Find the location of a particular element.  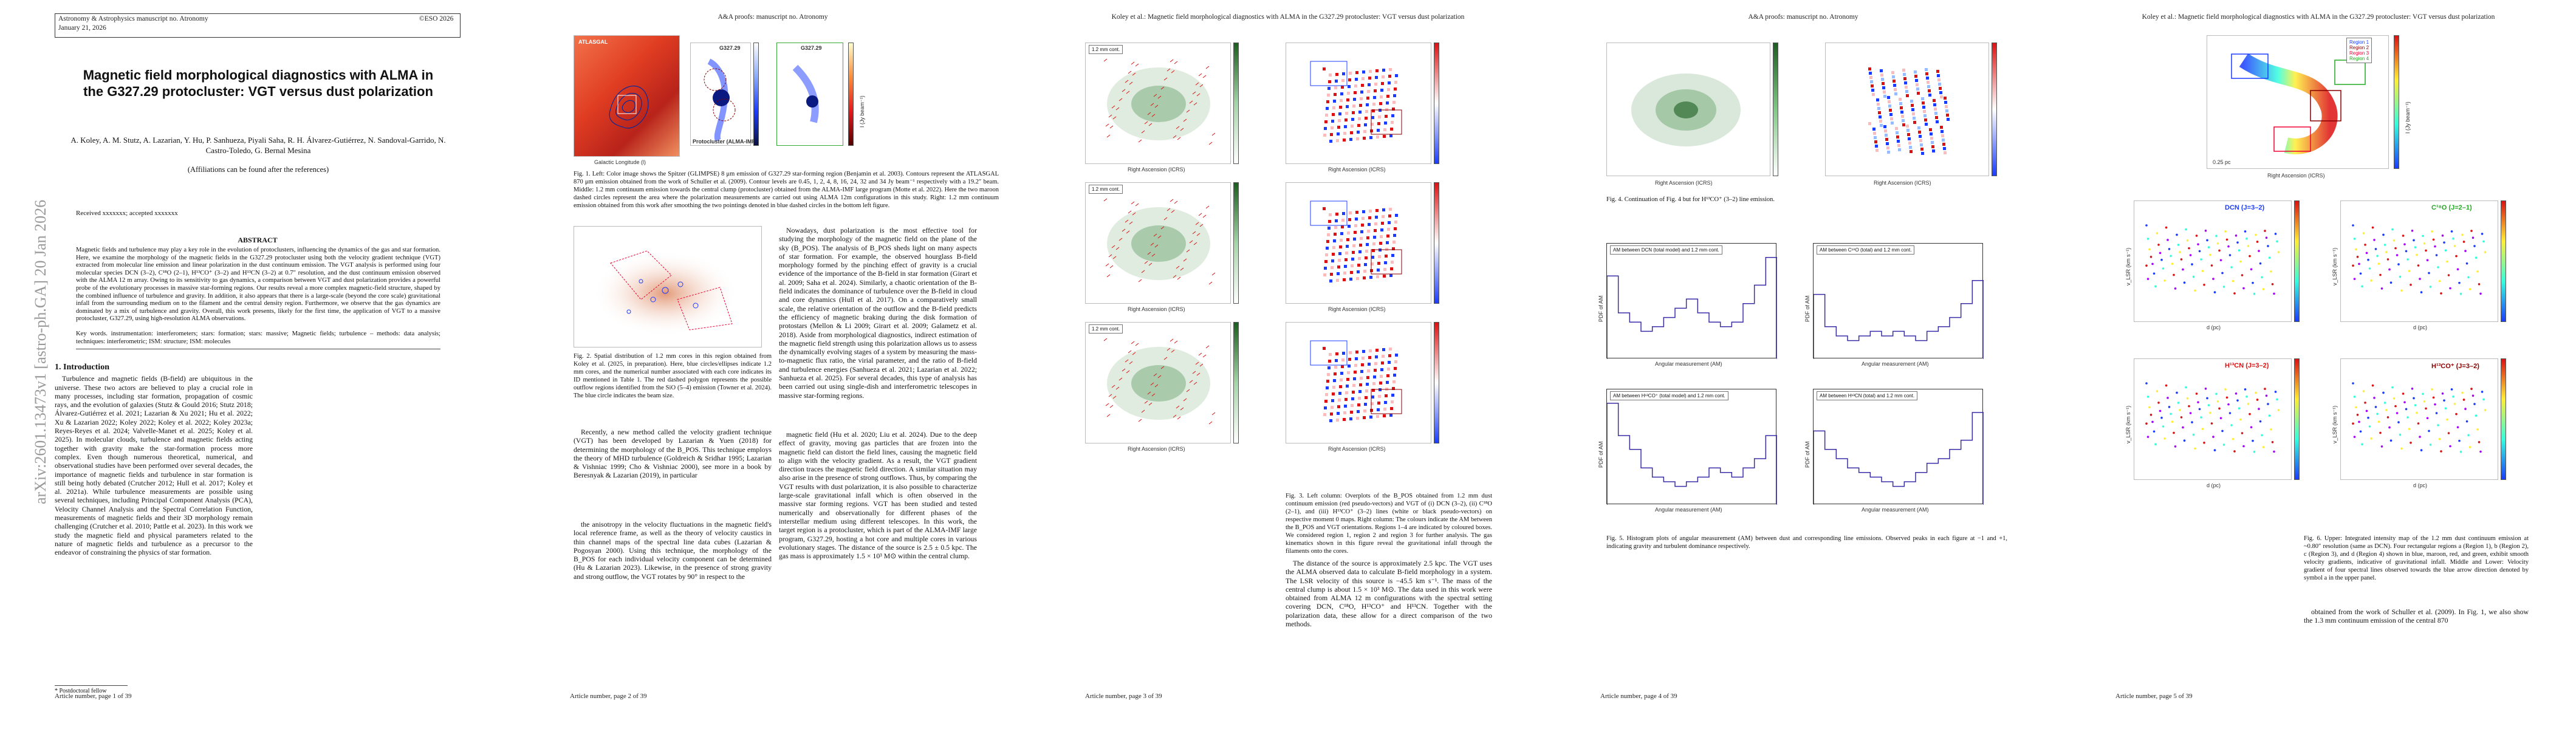

legend-region-1: Region 1 is located at coordinates (2359, 42).